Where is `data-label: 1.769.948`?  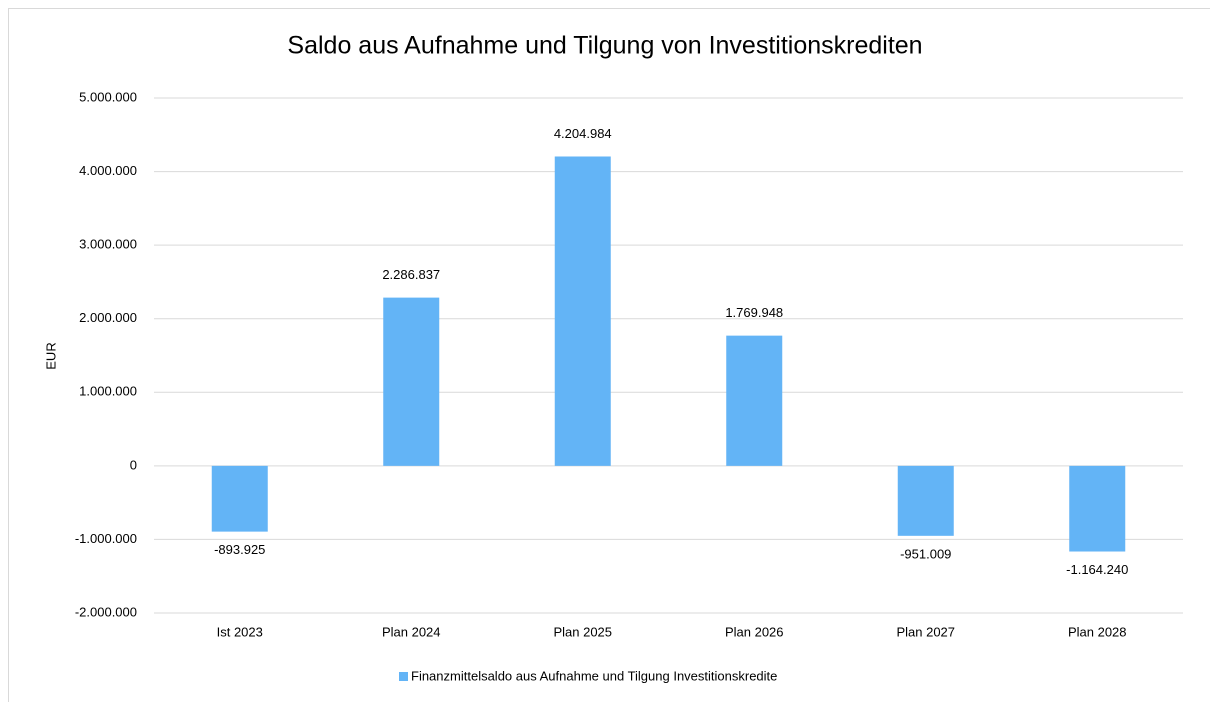
data-label: 1.769.948 is located at coordinates (754, 312).